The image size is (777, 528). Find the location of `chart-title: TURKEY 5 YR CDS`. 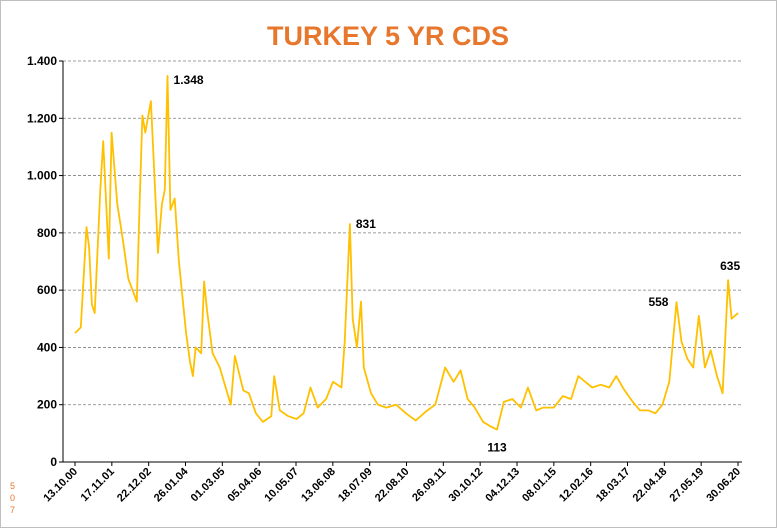

chart-title: TURKEY 5 YR CDS is located at coordinates (388, 36).